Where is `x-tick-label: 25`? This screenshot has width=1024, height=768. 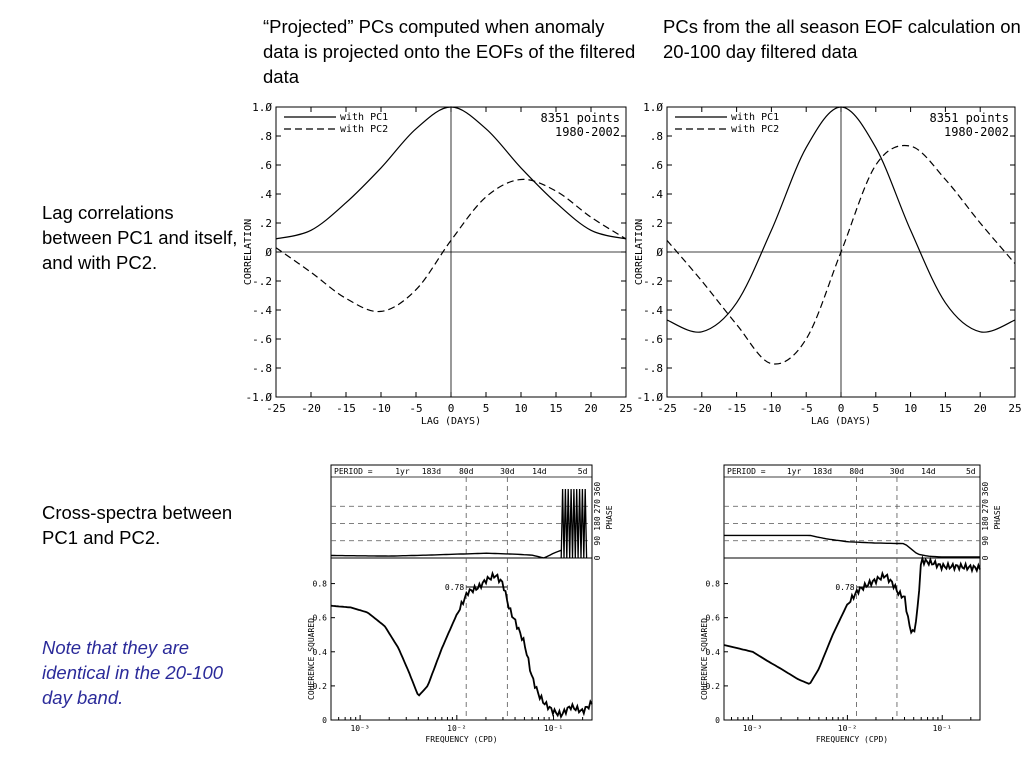 x-tick-label: 25 is located at coordinates (625, 408).